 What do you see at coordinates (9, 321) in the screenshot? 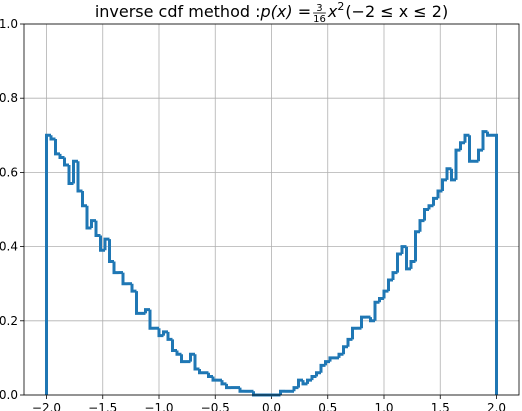
I see `y-tick-label: 0.2` at bounding box center [9, 321].